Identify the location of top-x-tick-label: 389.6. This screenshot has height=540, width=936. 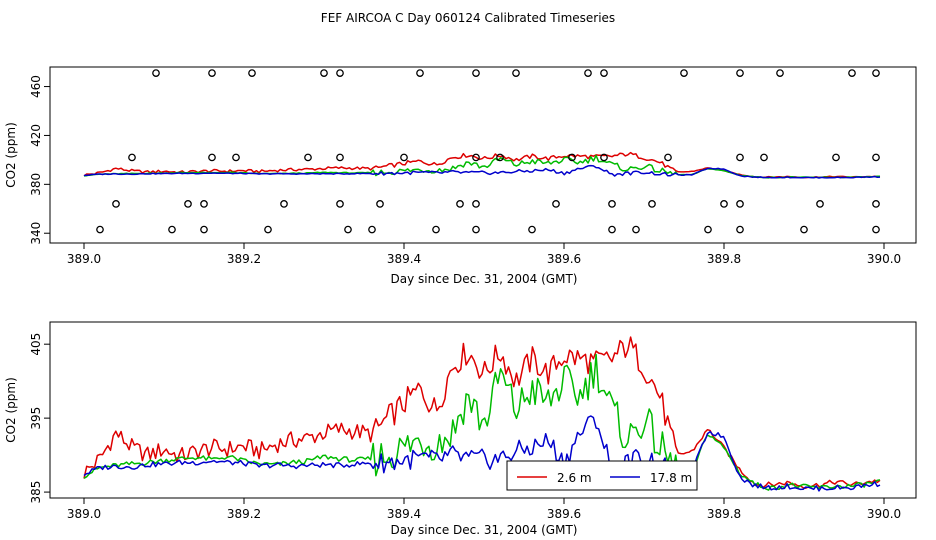
(564, 259).